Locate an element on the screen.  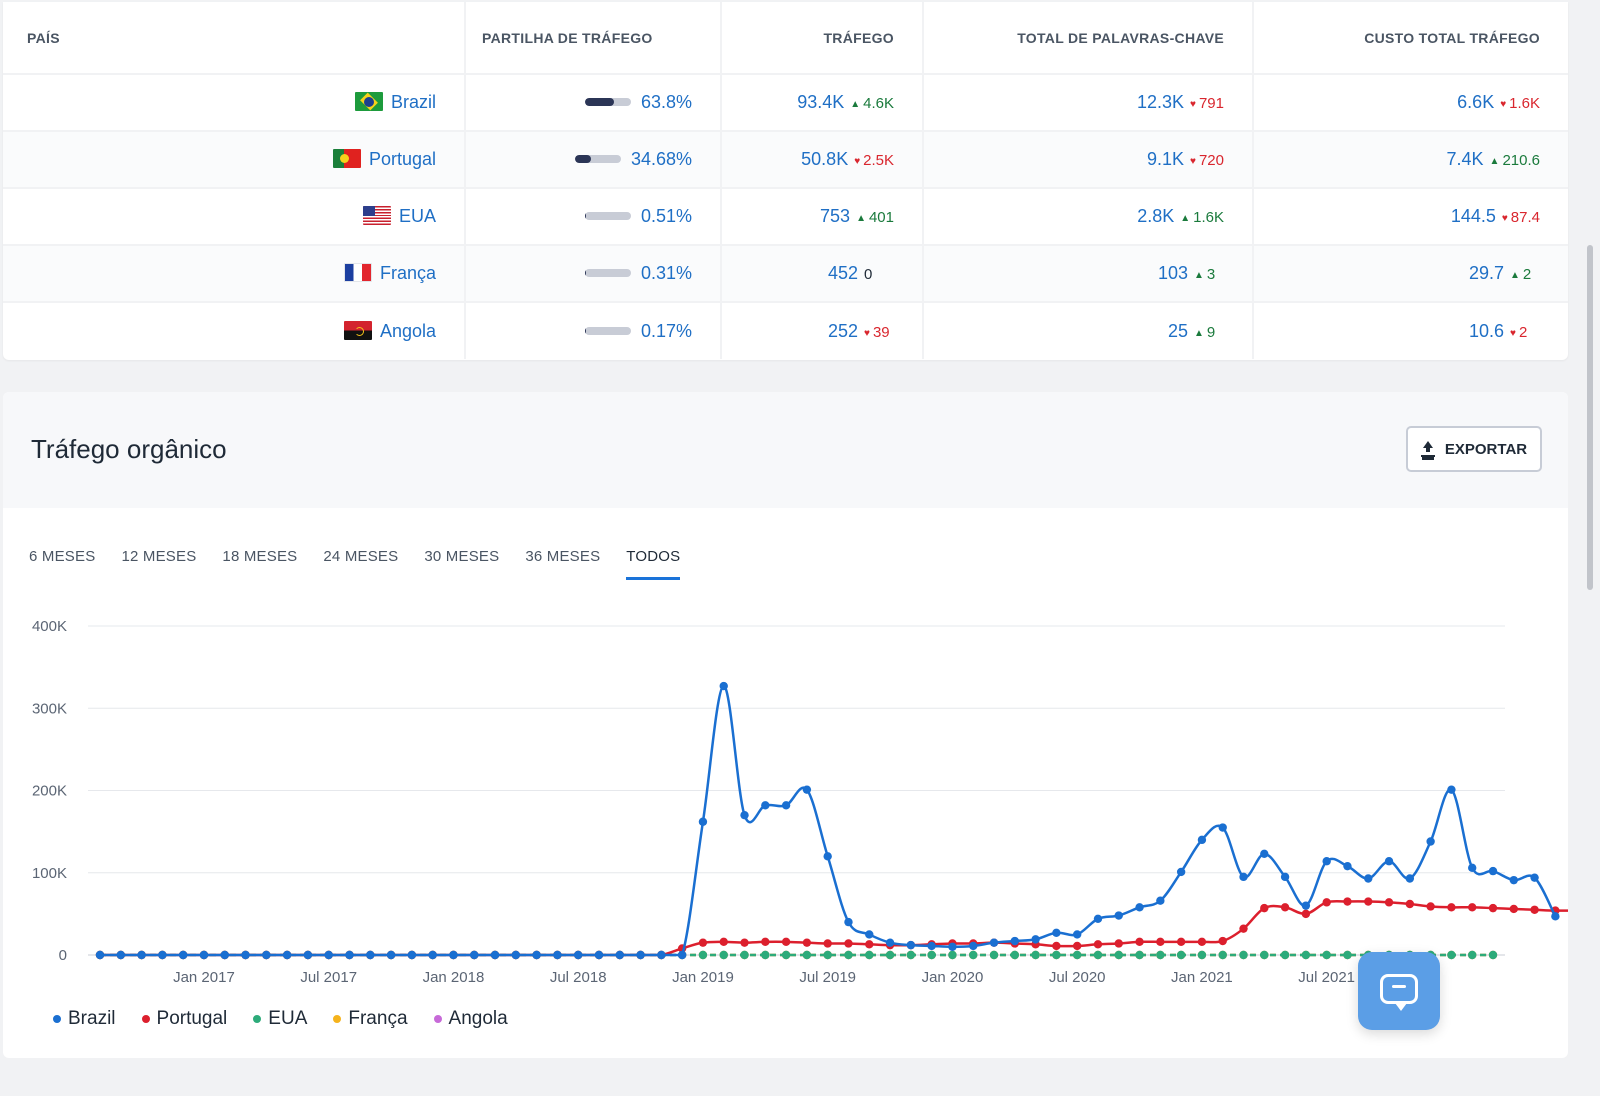
table-row: Brazil 63.8% 93.4K ▲ 4.6K 12.3K ♥ 791 6.6K ♥ 1.6K is located at coordinates (785, 103).